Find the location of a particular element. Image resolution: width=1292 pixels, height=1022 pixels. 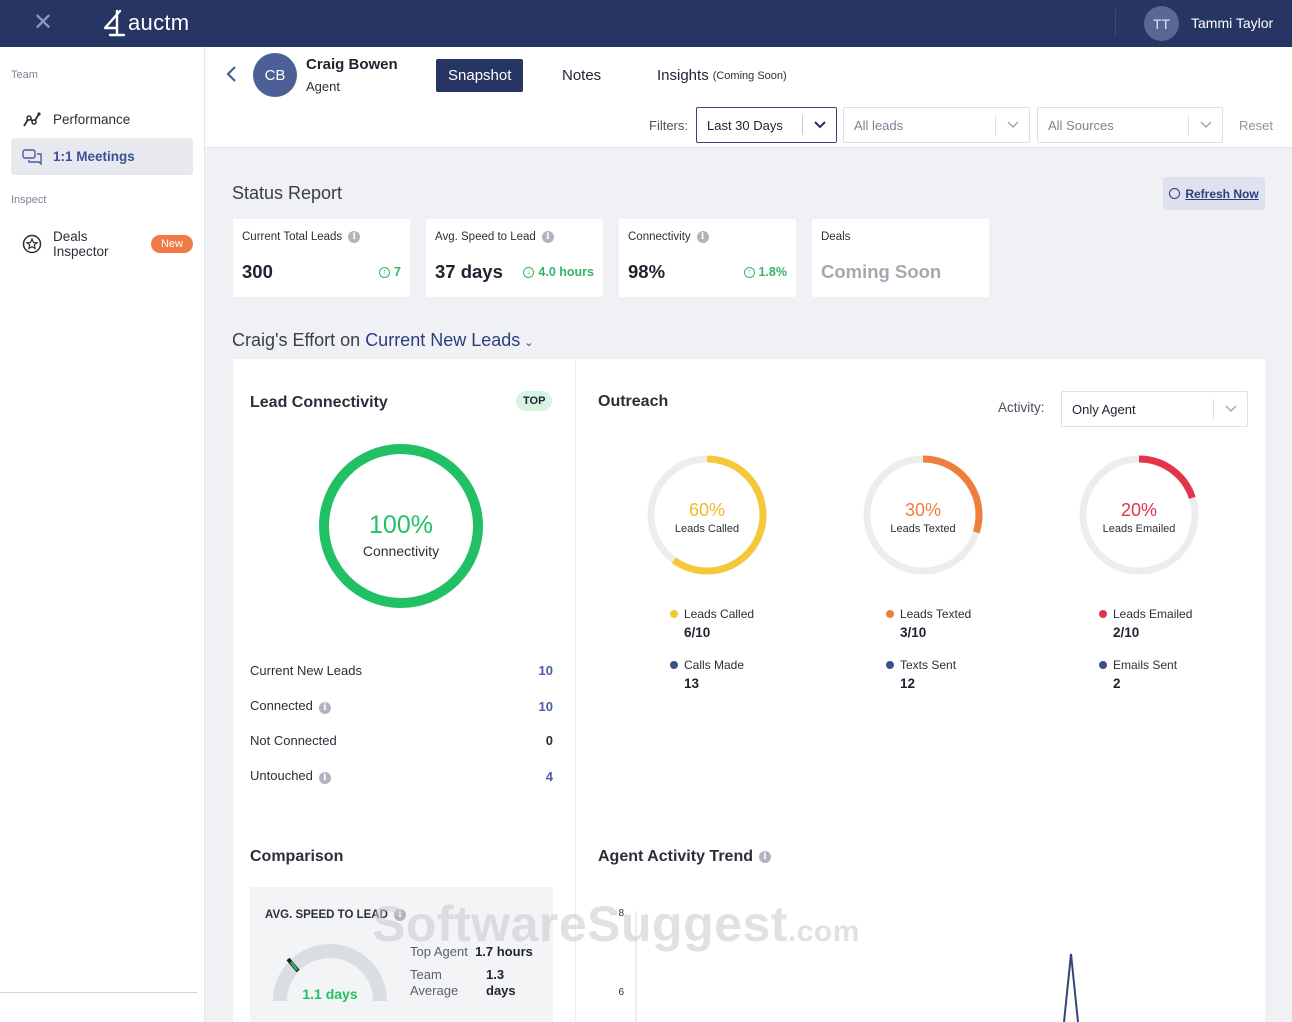

app-logo: auctm is located at coordinates (144, 23).